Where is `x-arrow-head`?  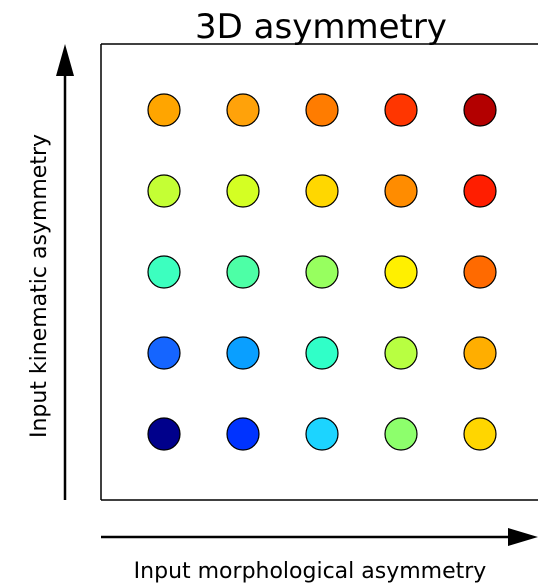
x-arrow-head is located at coordinates (523, 537).